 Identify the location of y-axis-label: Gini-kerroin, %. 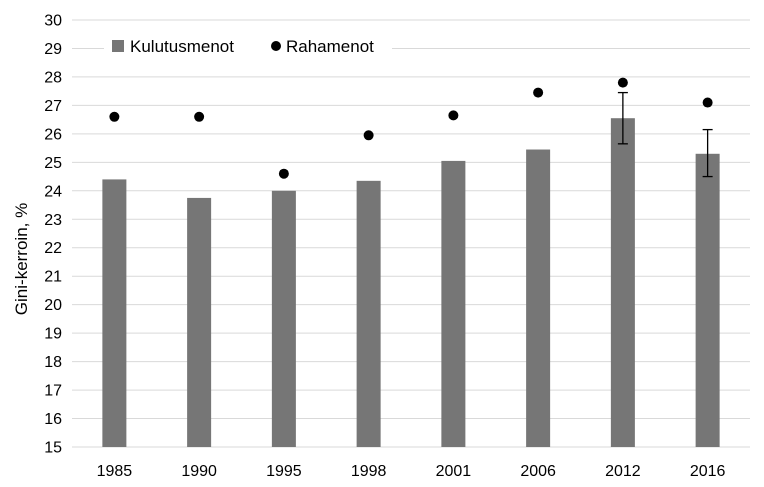
(21, 259).